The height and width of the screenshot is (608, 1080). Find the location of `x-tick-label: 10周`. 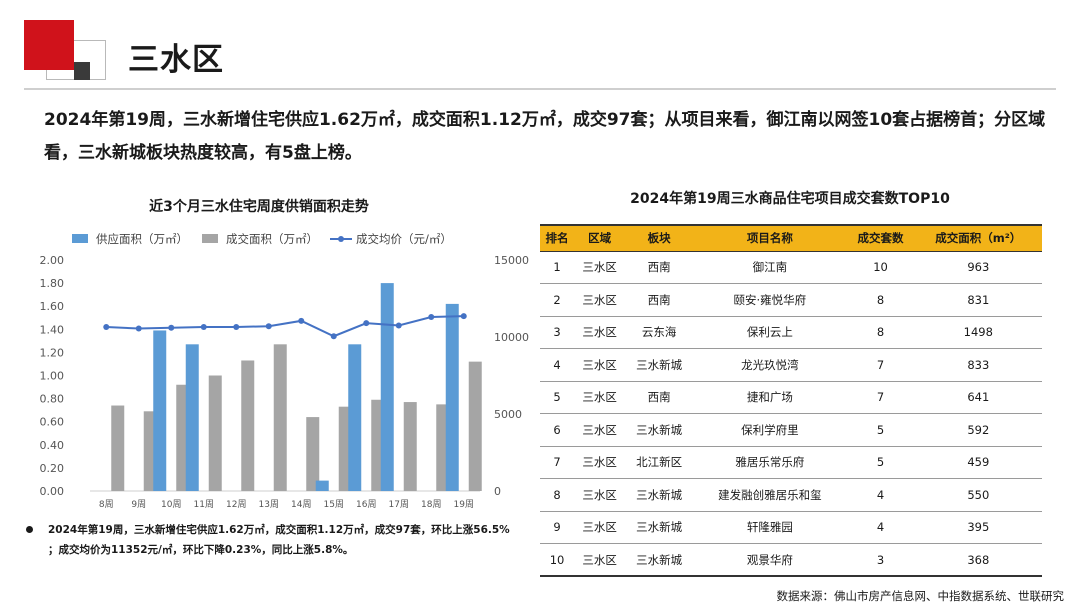

x-tick-label: 10周 is located at coordinates (171, 504).